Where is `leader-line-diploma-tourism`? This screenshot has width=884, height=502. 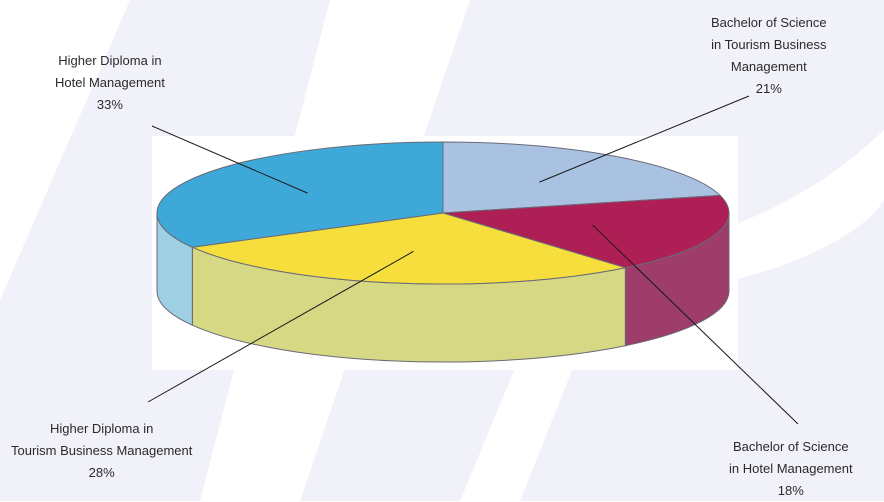 leader-line-diploma-tourism is located at coordinates (280, 326).